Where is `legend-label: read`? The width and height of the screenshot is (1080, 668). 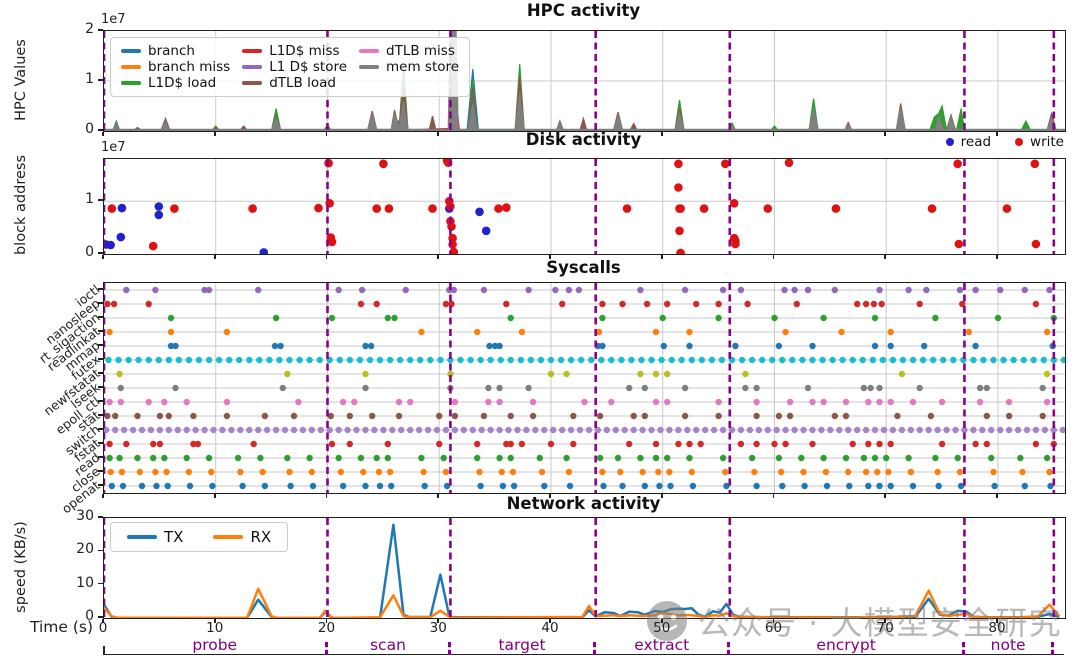
legend-label: read is located at coordinates (976, 142).